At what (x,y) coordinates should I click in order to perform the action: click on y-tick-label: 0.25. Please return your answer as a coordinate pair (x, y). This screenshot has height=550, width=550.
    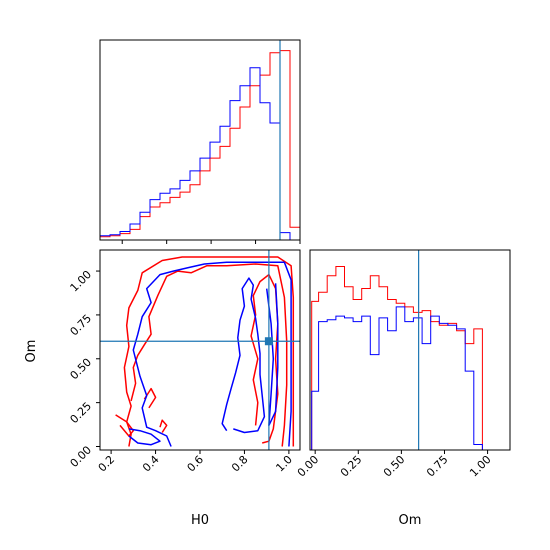
    Looking at the image, I should click on (81, 413).